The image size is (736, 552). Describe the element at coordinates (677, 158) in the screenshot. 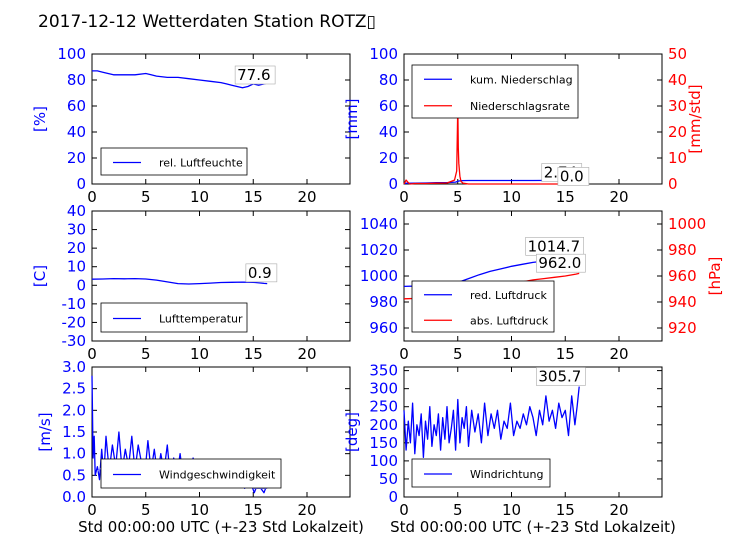

I see `y-right-tick-label: 10` at that location.